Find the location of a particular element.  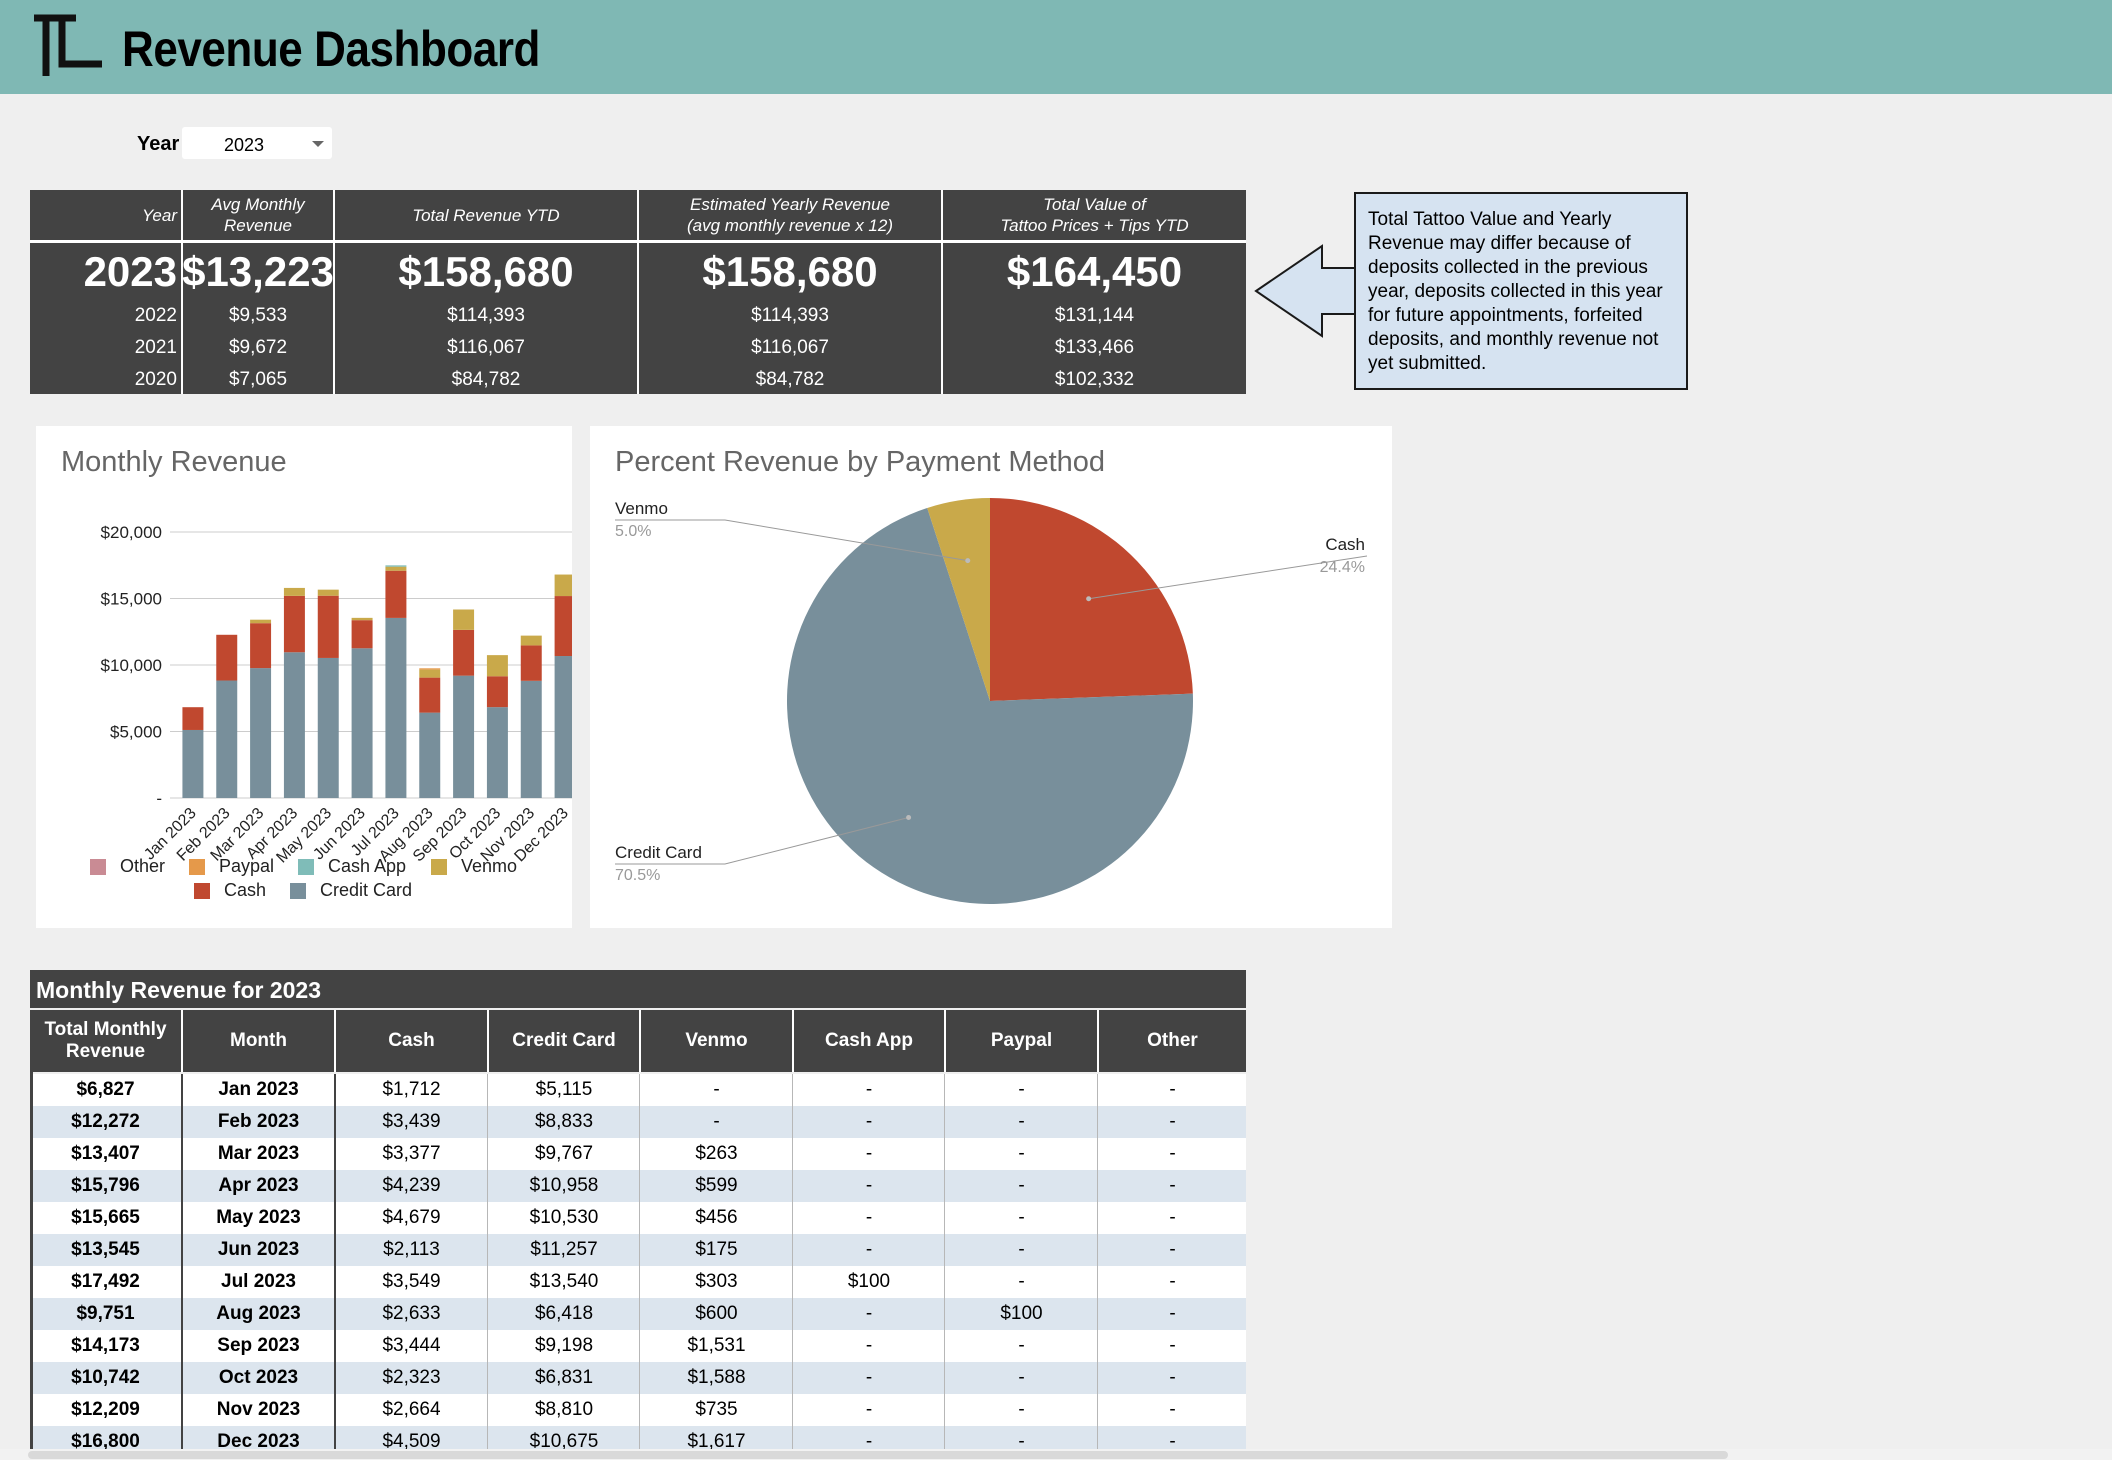

cell-credit-card: $9,767 is located at coordinates (564, 1153).